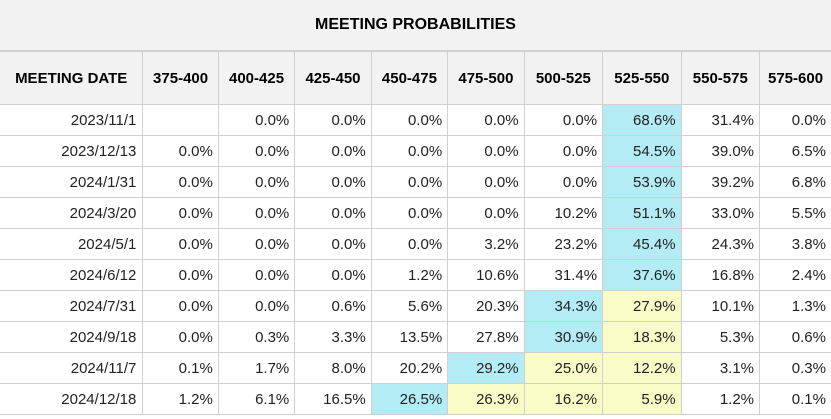  What do you see at coordinates (486, 306) in the screenshot?
I see `probability-cell: 20.3%` at bounding box center [486, 306].